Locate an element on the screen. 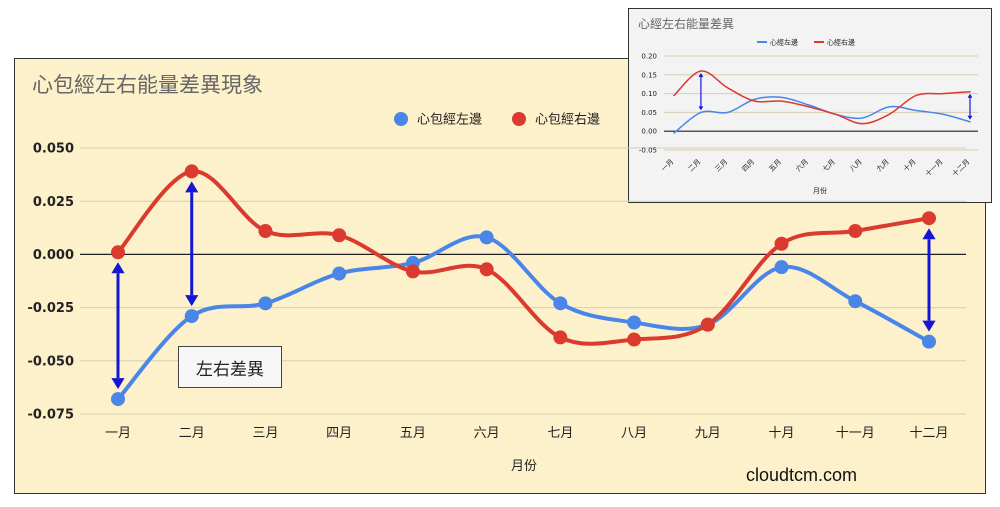 This screenshot has width=1000, height=507. inset-x-axis-label: 月份 is located at coordinates (820, 190).